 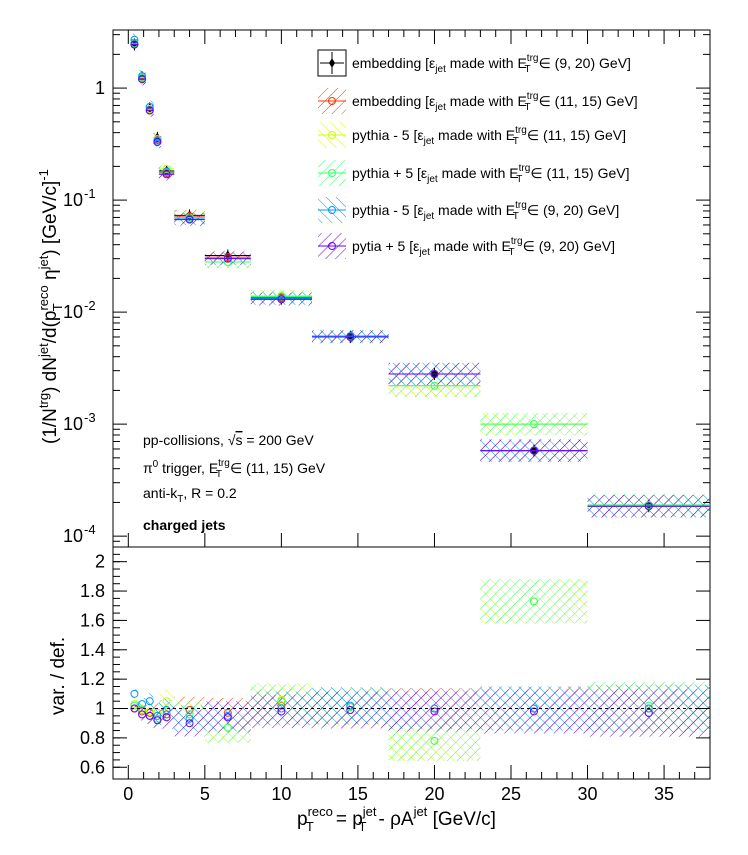 I want to click on x-tick-label-2: 10, so click(x=281, y=794).